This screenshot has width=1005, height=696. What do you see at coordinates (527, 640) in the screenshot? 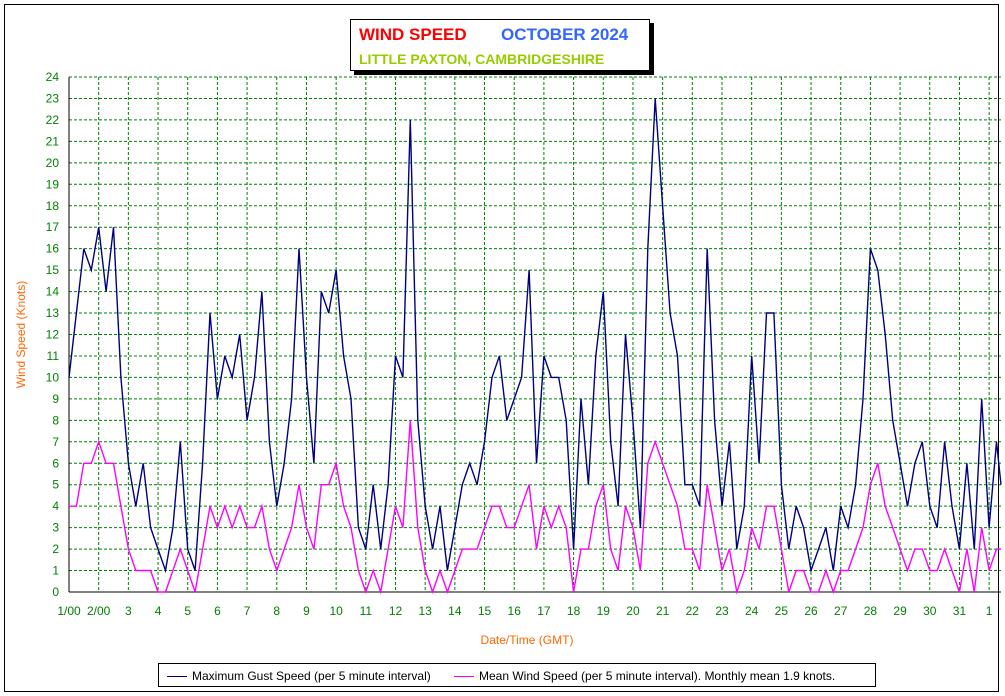
I see `x-axis-title: Date/Time (GMT)` at bounding box center [527, 640].